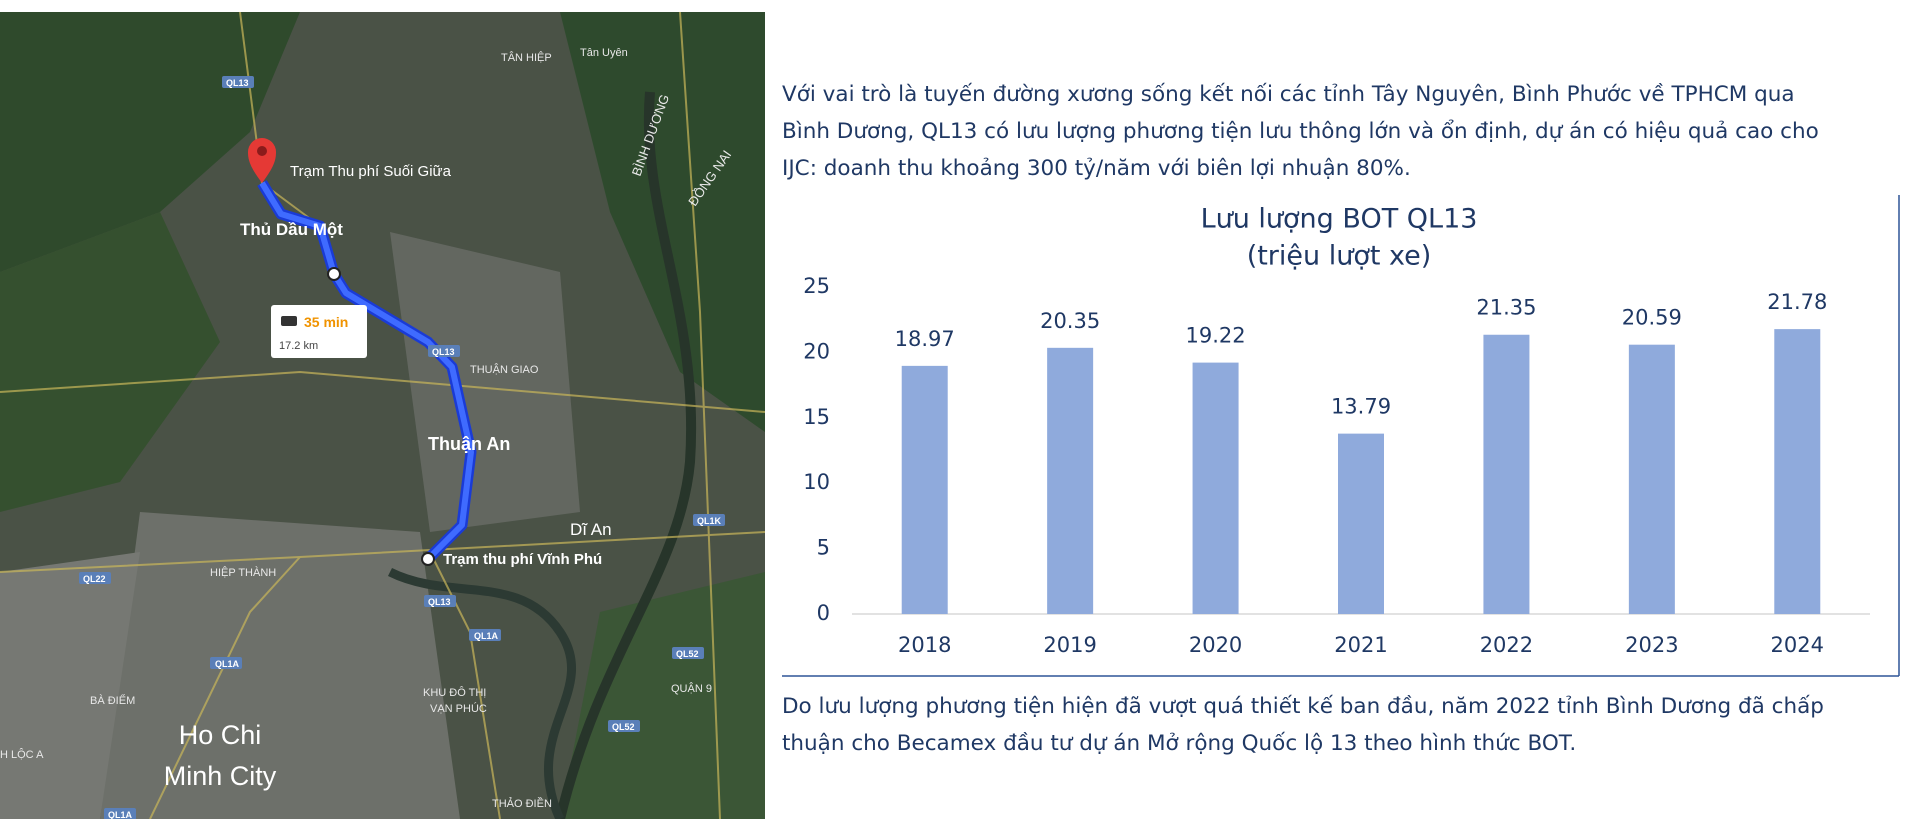 The height and width of the screenshot is (835, 1917). What do you see at coordinates (298, 346) in the screenshot?
I see `map-label: 17.2 km` at bounding box center [298, 346].